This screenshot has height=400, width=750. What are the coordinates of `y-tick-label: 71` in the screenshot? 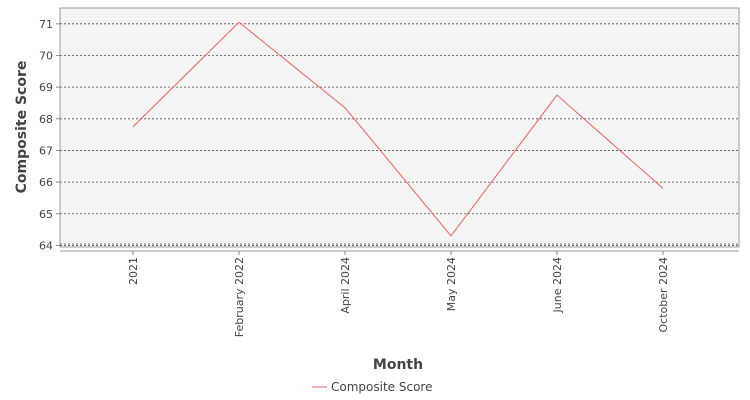 It's located at (46, 24).